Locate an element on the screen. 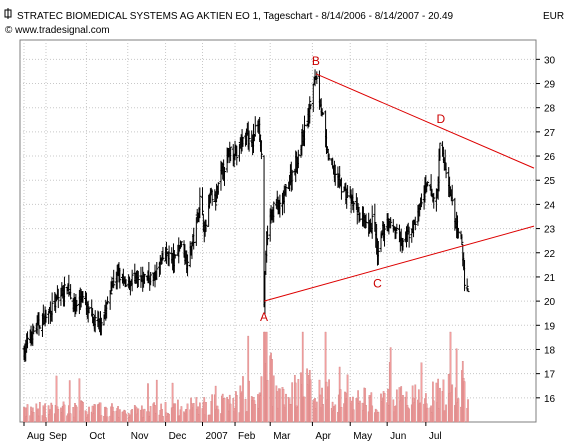 The width and height of the screenshot is (580, 446). y-tick-label: 28 is located at coordinates (550, 109).